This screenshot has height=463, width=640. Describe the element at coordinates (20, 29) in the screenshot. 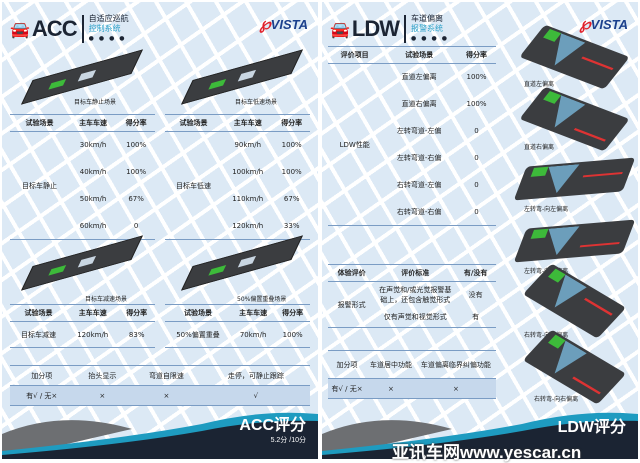

I see `car-radar-icon: 🚘` at that location.